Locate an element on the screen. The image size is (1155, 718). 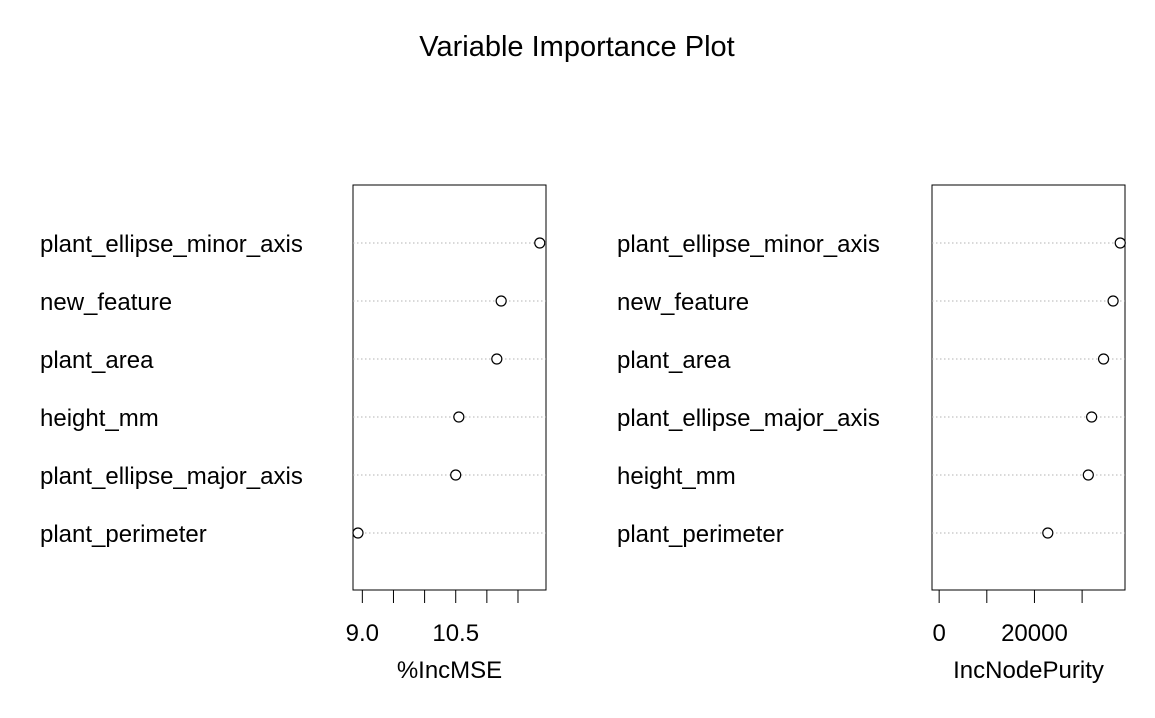
x-tick-label: 20000 is located at coordinates (1034, 633).